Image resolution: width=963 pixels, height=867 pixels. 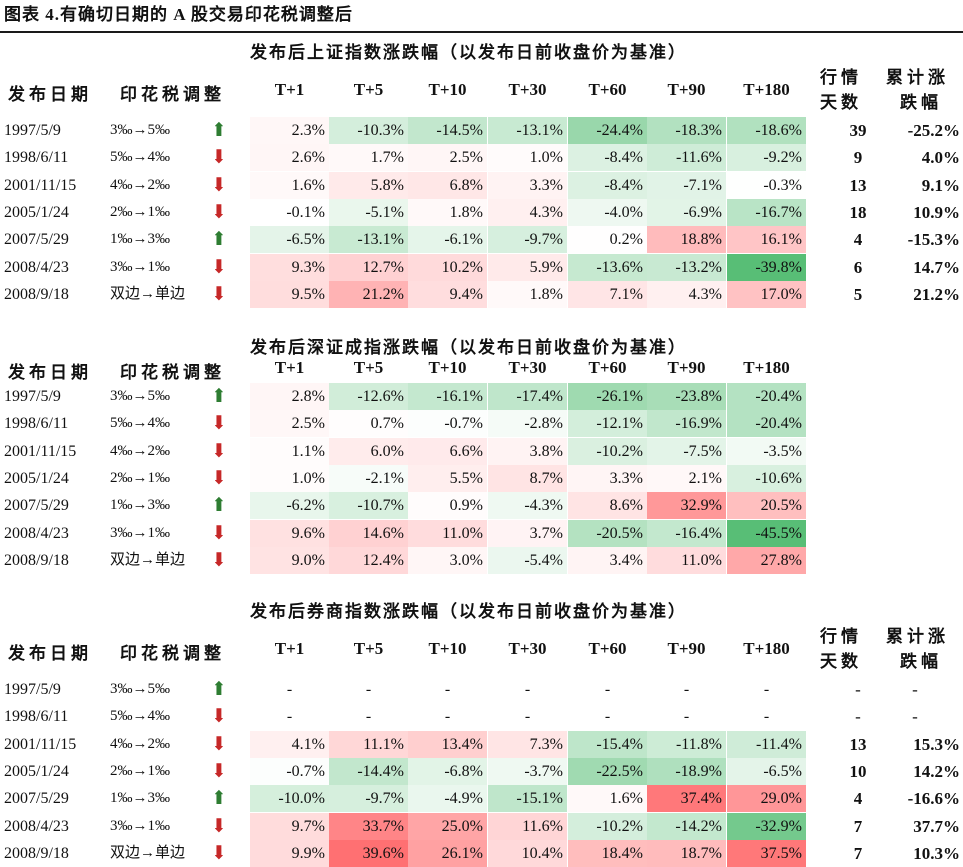 I want to click on return-cell: 1.7%, so click(x=368, y=158).